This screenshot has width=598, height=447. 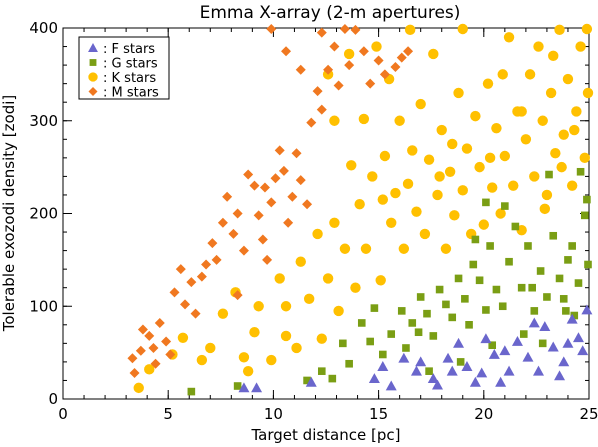 What do you see at coordinates (326, 435) in the screenshot?
I see `x-axis-label: Target distance [pc]` at bounding box center [326, 435].